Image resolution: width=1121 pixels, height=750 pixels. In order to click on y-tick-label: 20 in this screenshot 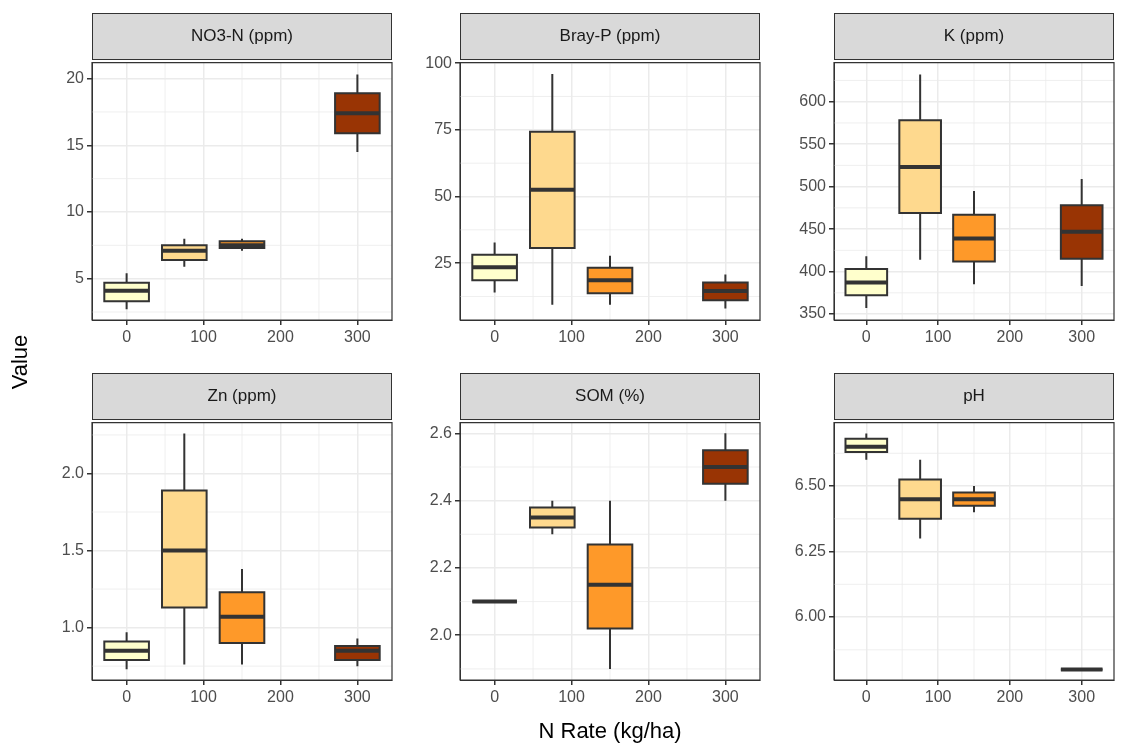, I will do `click(75, 78)`.